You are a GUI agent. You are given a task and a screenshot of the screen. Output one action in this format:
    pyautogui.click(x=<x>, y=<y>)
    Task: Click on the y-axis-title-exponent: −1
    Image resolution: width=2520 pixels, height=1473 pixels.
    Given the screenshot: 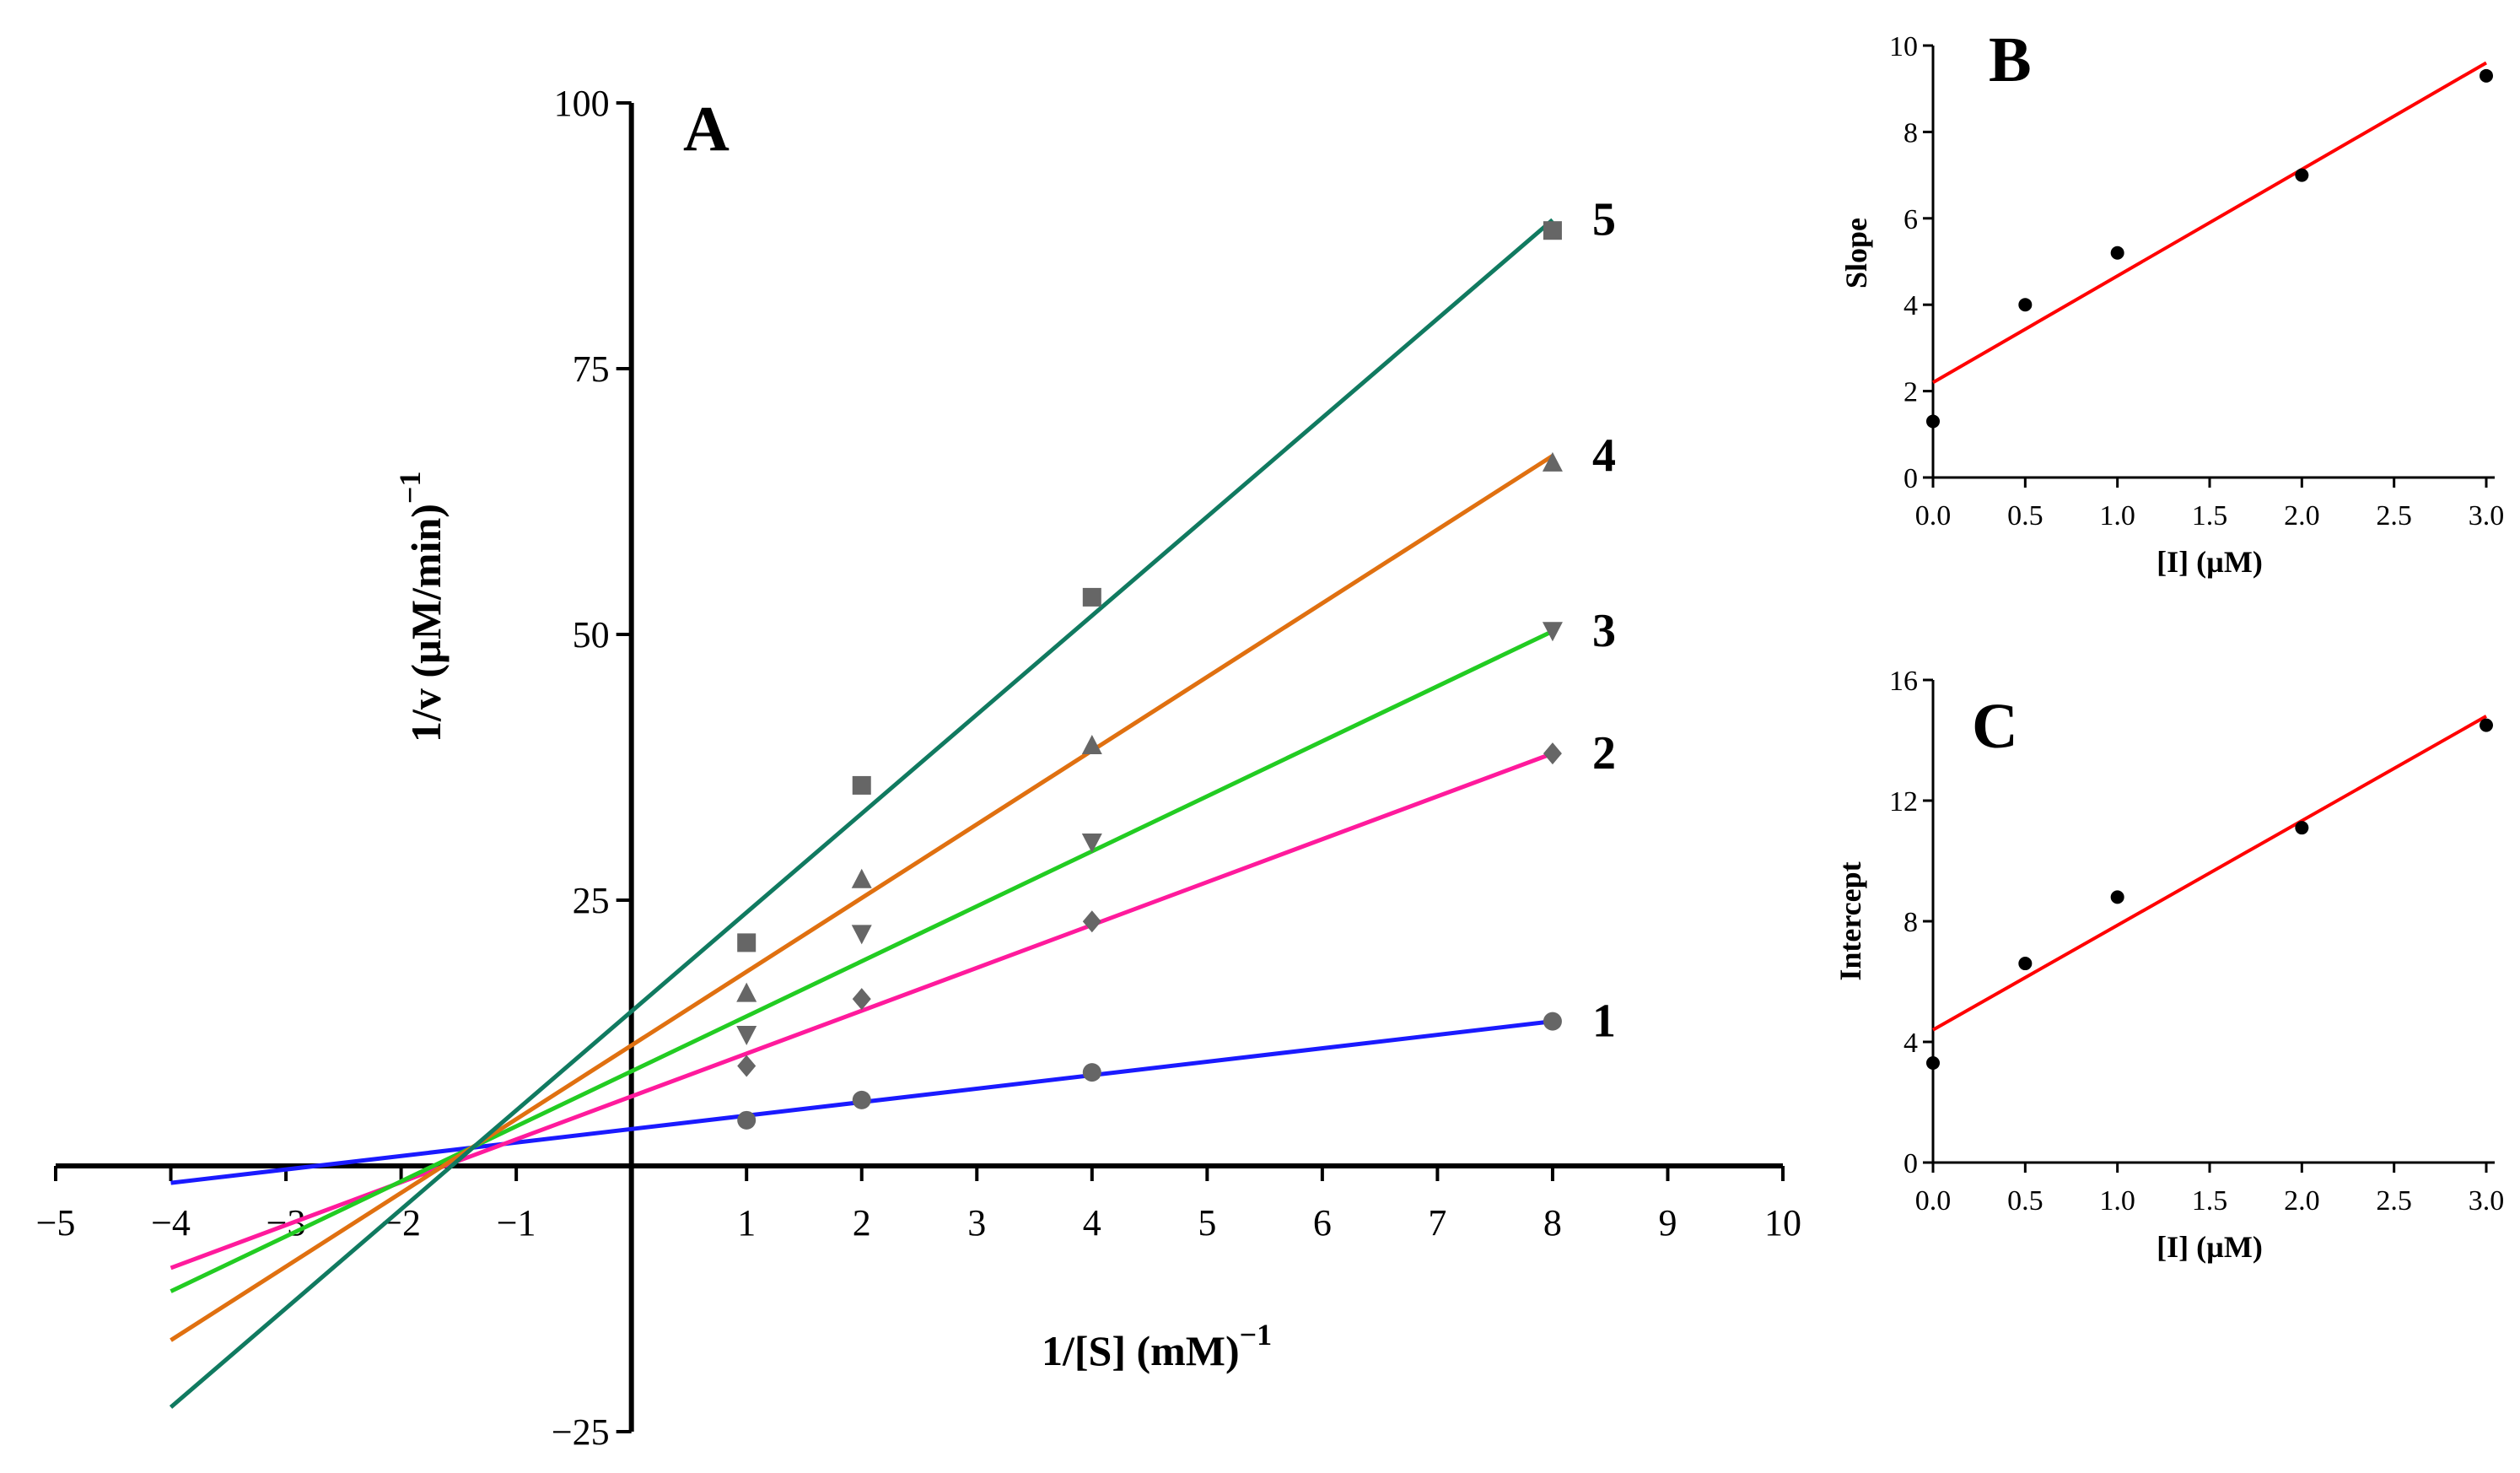 What is the action you would take?
    pyautogui.click(x=410, y=488)
    